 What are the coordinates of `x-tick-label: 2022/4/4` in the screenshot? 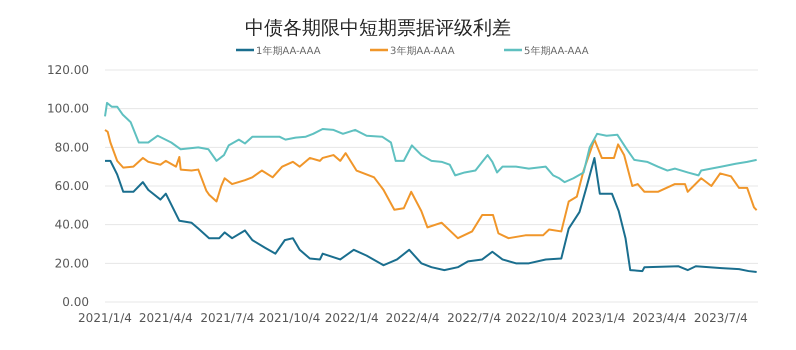 It's located at (413, 318).